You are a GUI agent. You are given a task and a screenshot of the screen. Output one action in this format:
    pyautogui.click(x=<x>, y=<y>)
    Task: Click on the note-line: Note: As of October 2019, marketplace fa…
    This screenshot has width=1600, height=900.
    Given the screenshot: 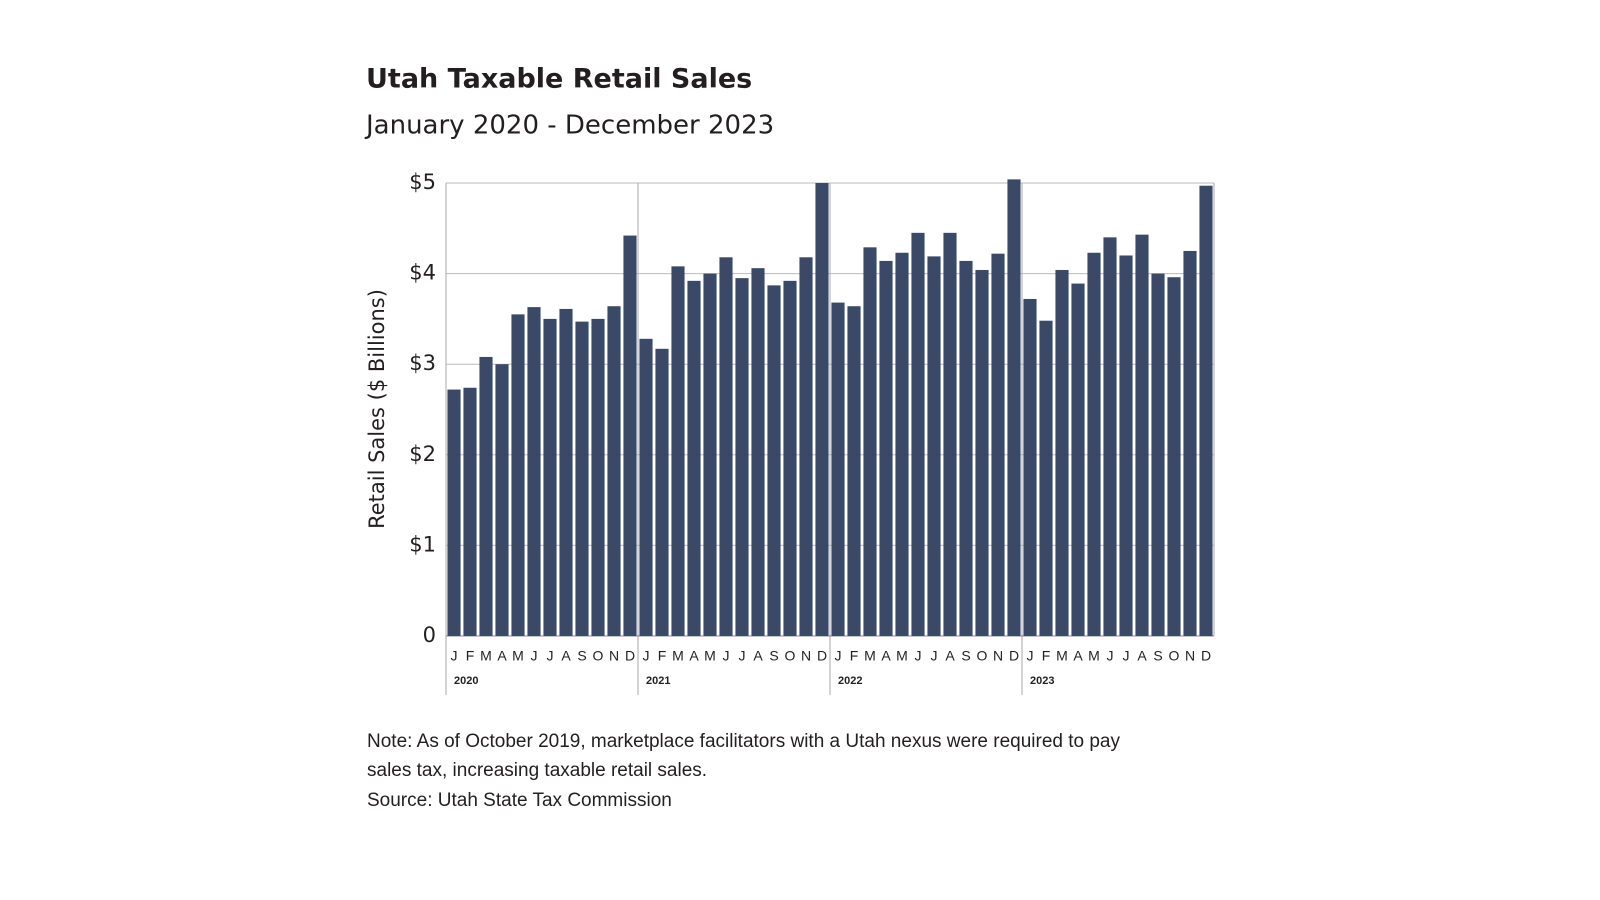 What is the action you would take?
    pyautogui.click(x=743, y=741)
    